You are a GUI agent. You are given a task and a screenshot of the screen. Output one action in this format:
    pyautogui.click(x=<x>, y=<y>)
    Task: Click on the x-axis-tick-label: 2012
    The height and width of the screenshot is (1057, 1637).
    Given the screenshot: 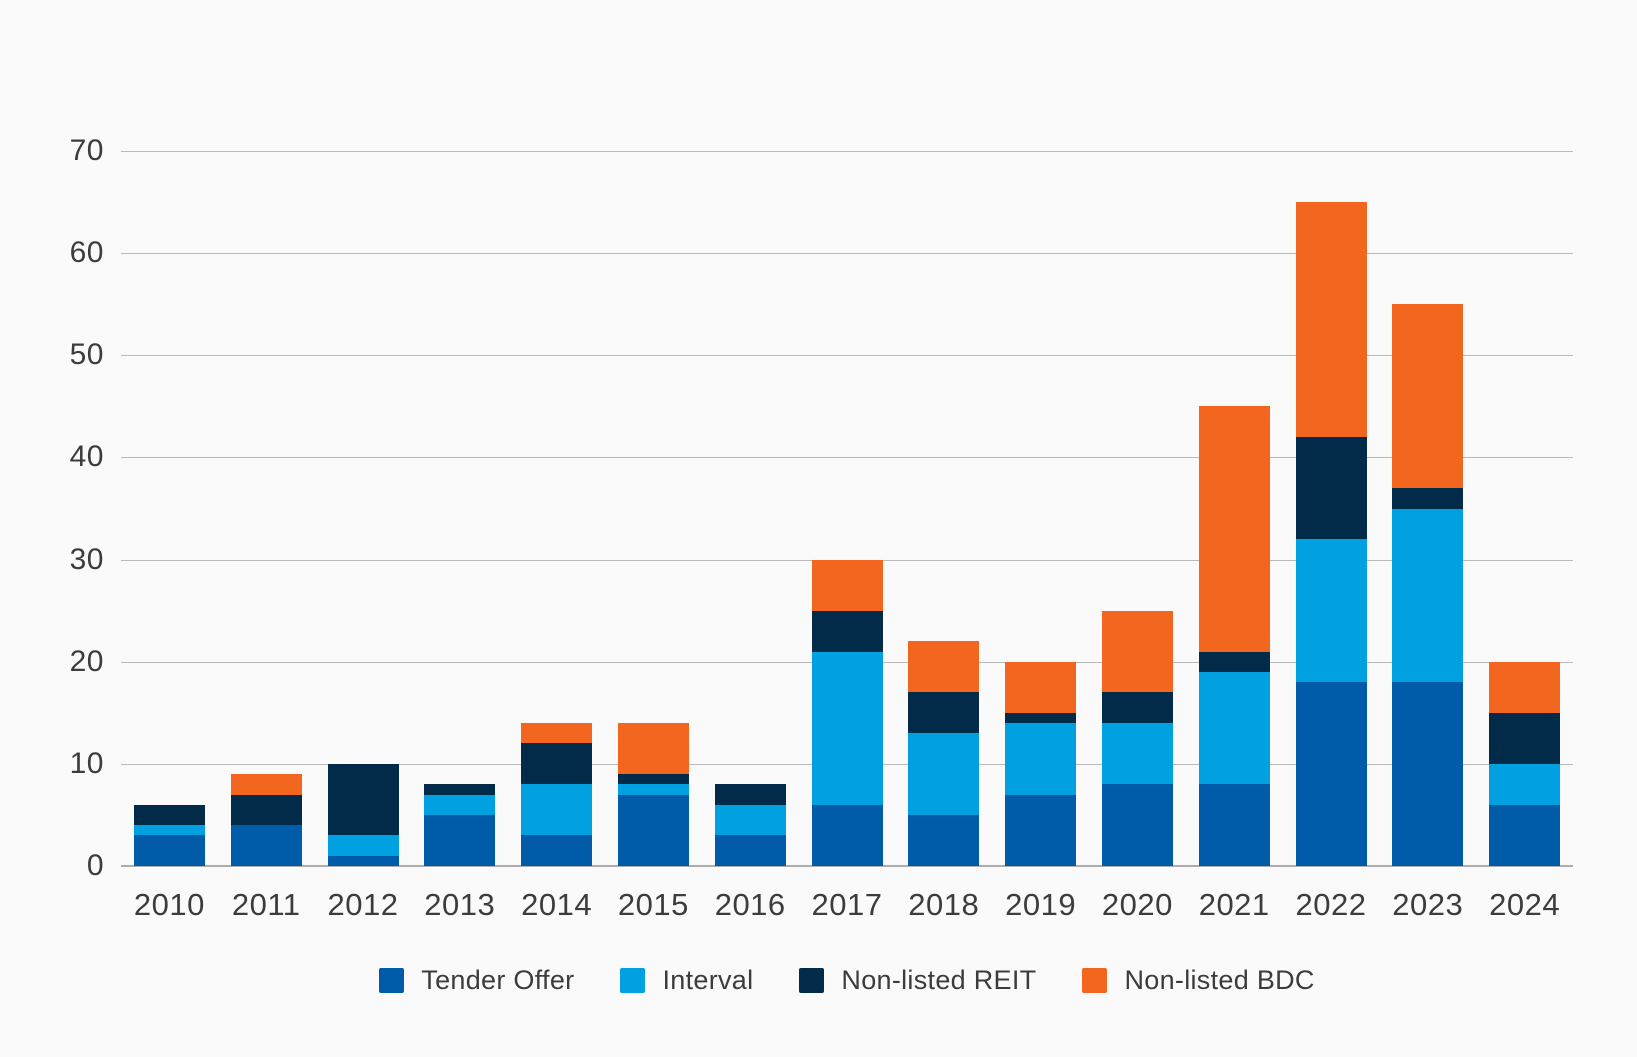 What is the action you would take?
    pyautogui.click(x=363, y=904)
    